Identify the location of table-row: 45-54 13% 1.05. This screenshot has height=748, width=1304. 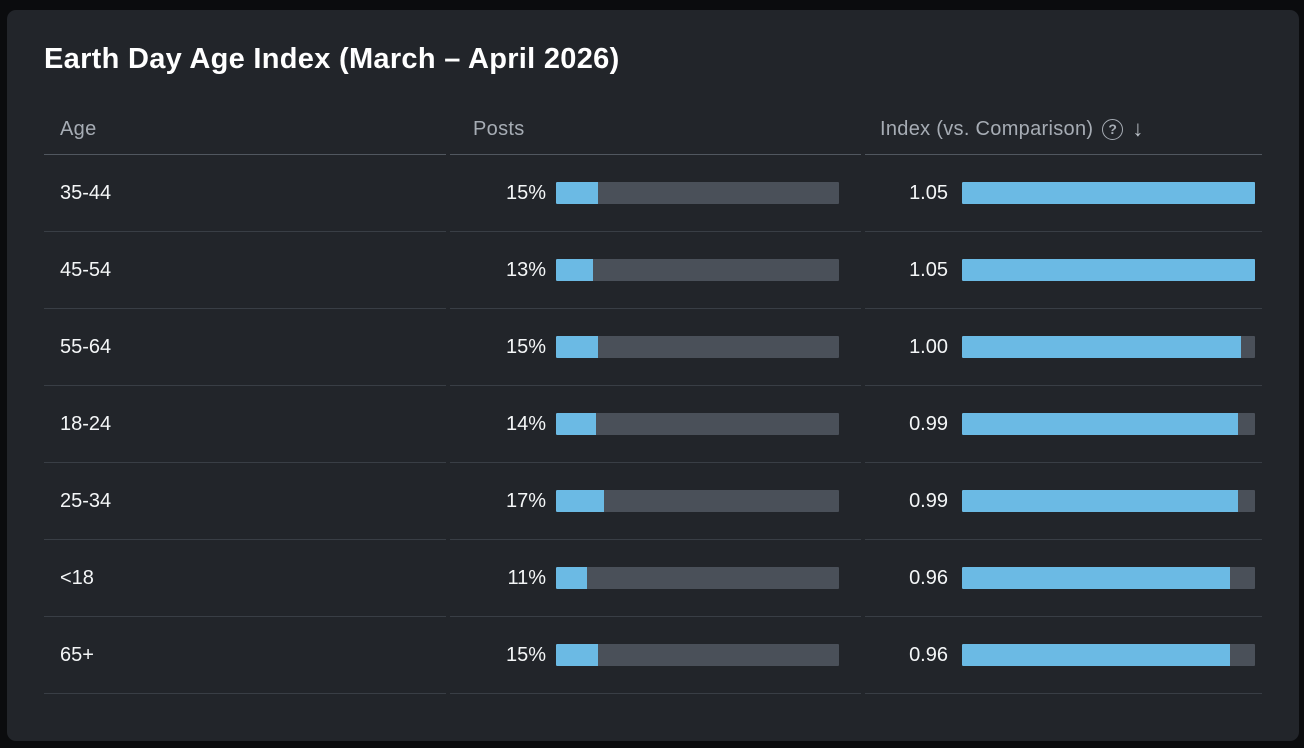
(653, 270).